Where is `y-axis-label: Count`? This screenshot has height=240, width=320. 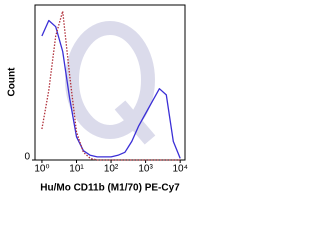 y-axis-label: Count is located at coordinates (12, 82).